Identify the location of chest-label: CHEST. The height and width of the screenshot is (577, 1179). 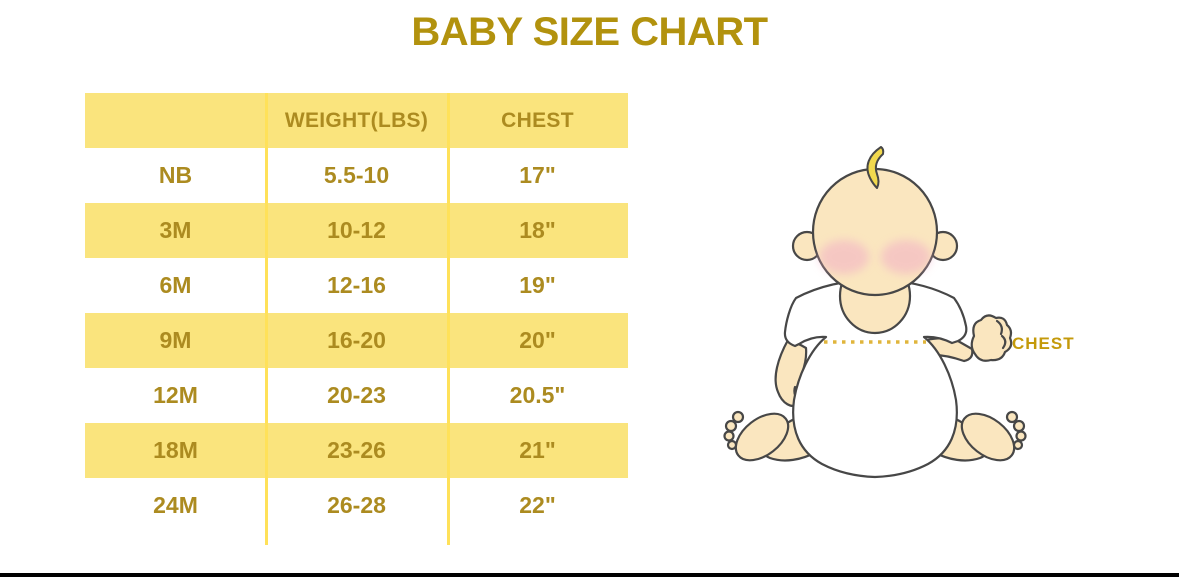
(1043, 343).